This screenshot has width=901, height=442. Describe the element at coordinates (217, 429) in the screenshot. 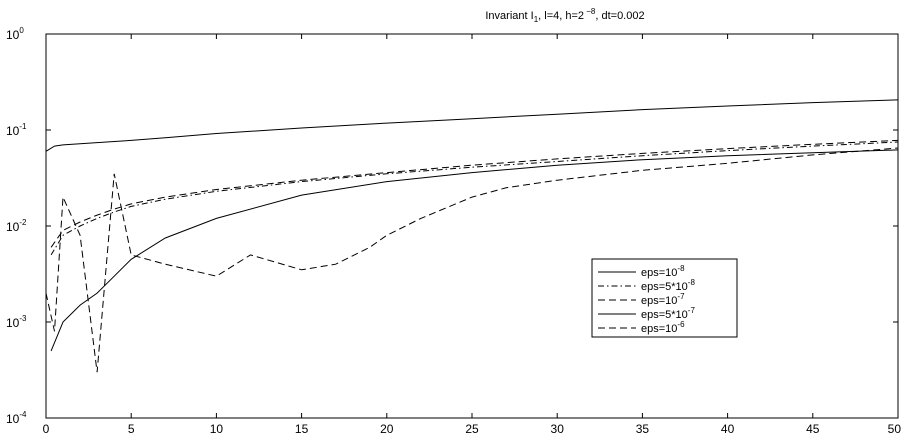

I see `x-tick-label: 10` at that location.